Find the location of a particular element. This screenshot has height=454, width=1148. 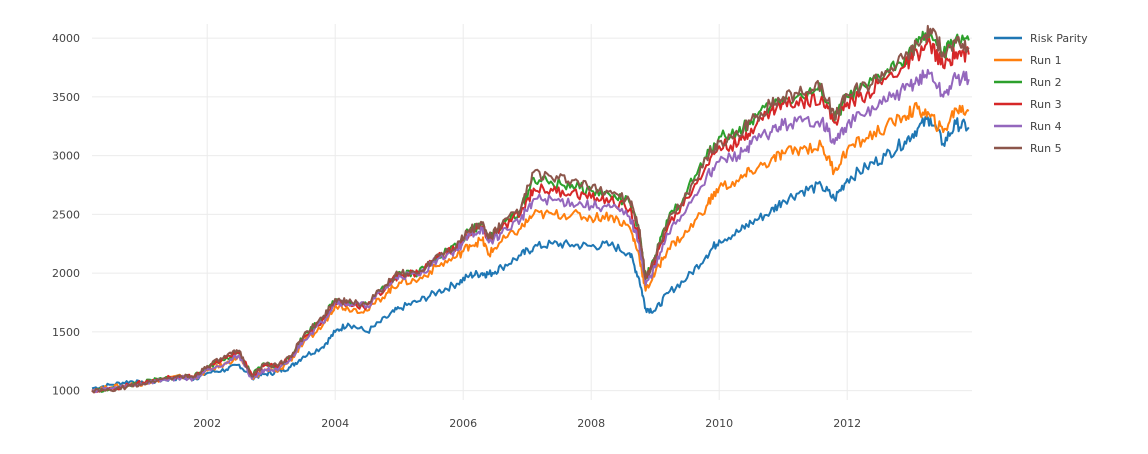

x-tick-label: 2004 is located at coordinates (335, 423).